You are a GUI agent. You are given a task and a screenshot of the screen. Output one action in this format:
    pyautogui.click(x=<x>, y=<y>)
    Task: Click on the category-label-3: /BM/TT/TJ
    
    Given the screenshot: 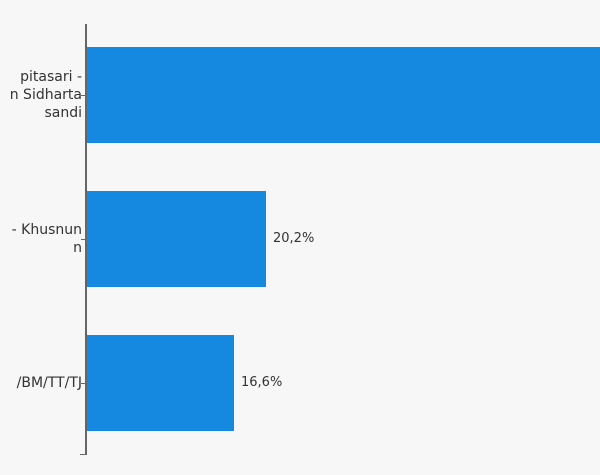 What is the action you would take?
    pyautogui.click(x=49, y=383)
    